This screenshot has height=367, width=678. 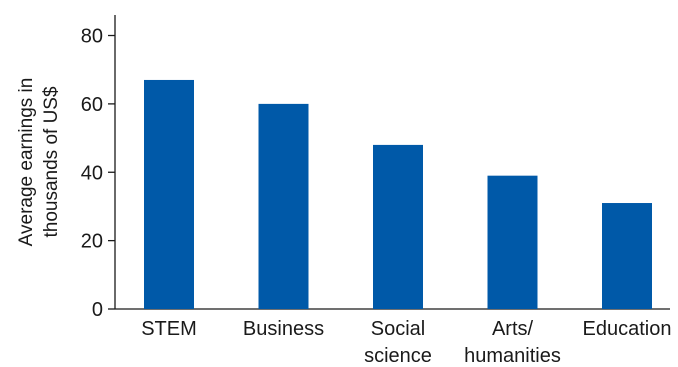 What do you see at coordinates (92, 105) in the screenshot?
I see `y-tick-label: 60` at bounding box center [92, 105].